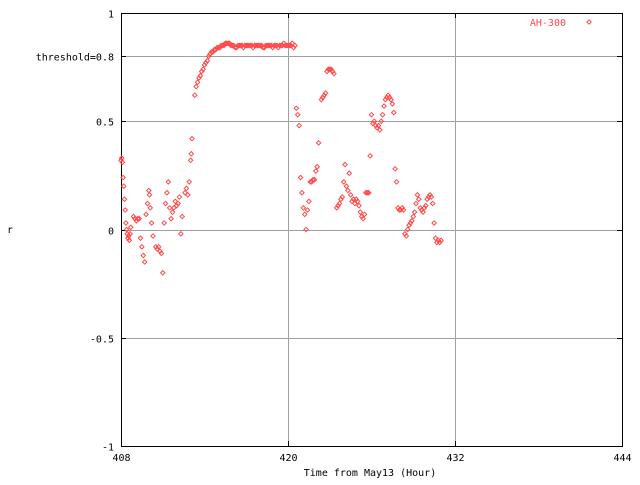  Describe the element at coordinates (121, 458) in the screenshot. I see `x-tick-label: 408` at that location.